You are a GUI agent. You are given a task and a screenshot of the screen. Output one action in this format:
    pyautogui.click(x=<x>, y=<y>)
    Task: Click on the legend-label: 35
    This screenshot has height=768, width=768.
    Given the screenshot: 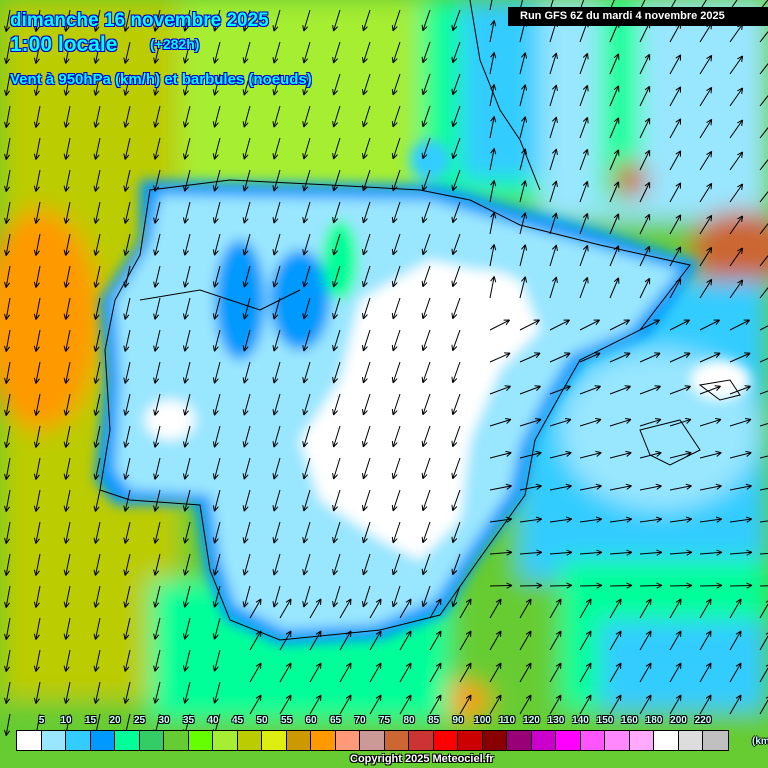 What is the action you would take?
    pyautogui.click(x=188, y=720)
    